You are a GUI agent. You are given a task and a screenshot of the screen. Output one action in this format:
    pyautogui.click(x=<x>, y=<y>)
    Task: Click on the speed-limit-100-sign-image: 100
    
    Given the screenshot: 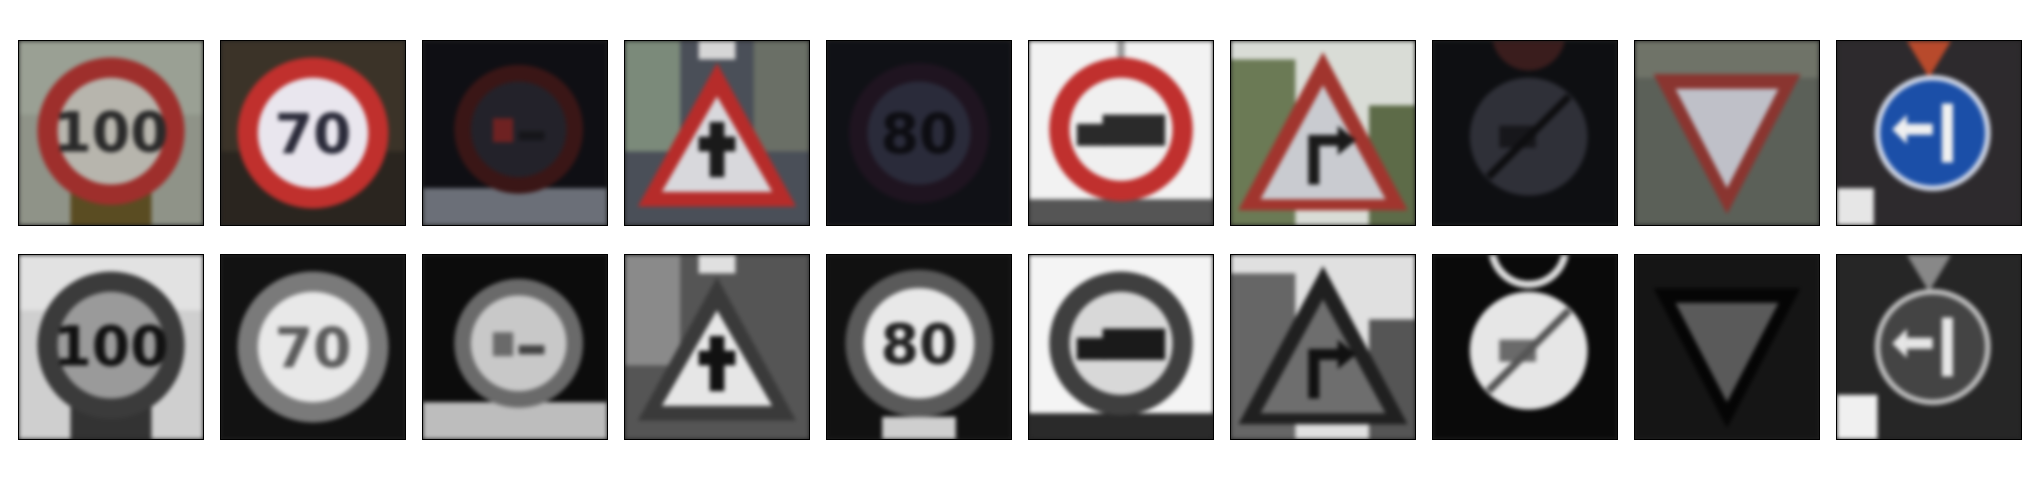 What is the action you would take?
    pyautogui.click(x=111, y=133)
    